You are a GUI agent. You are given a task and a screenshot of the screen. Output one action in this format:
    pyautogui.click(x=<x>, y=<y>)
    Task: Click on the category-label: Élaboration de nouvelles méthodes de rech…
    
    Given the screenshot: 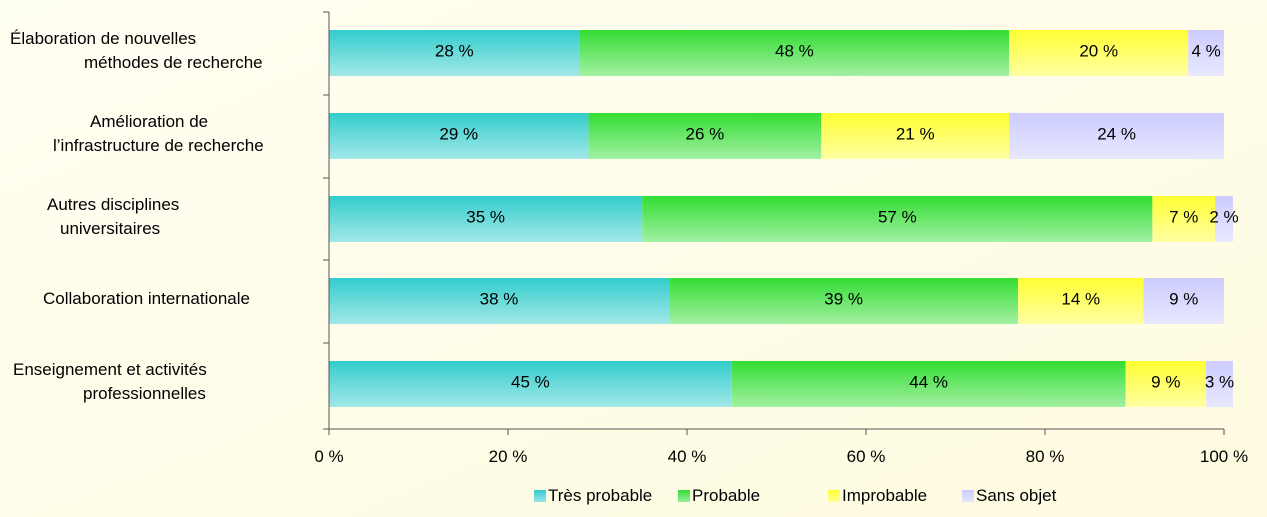 What is the action you would take?
    pyautogui.click(x=159, y=51)
    